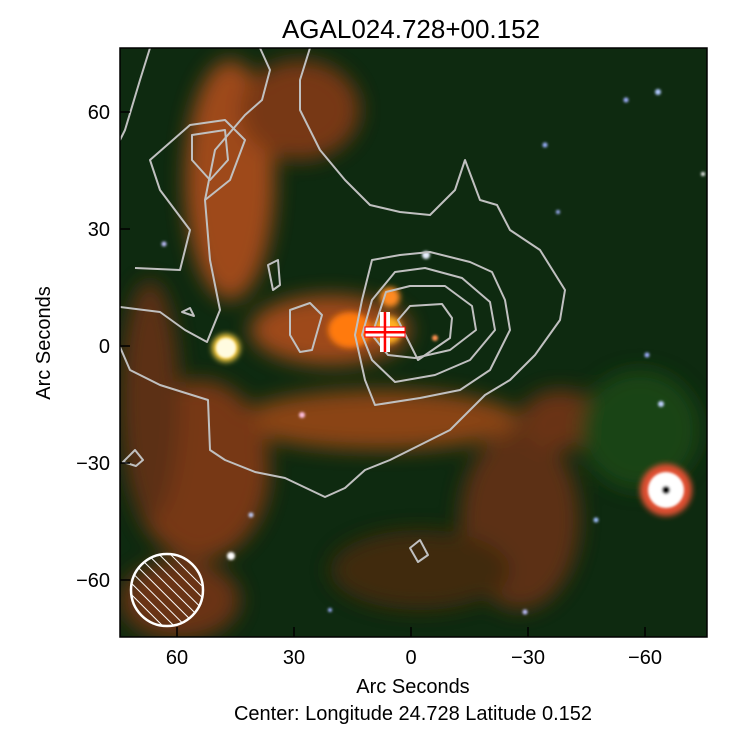 The width and height of the screenshot is (750, 750). Describe the element at coordinates (167, 590) in the screenshot. I see `beam-icon` at that location.